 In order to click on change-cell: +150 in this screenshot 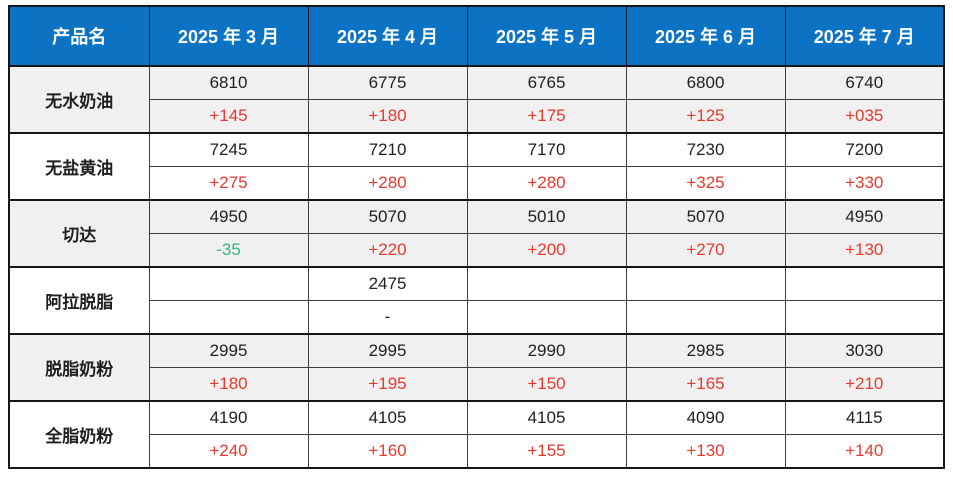, I will do `click(546, 384)`.